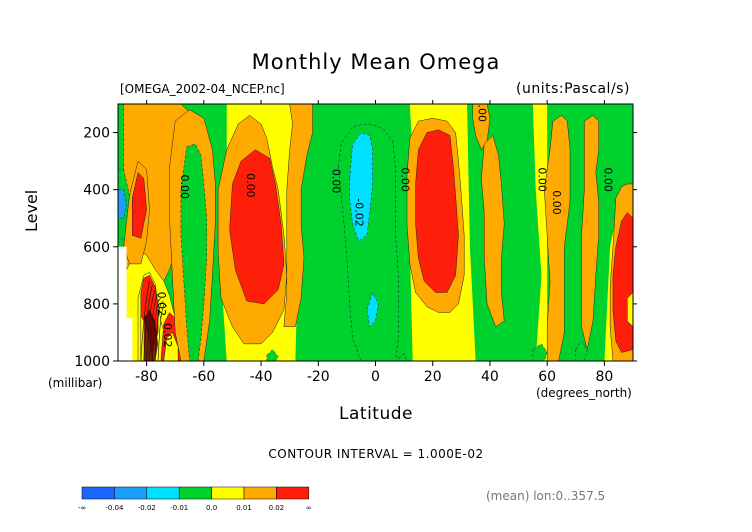  What do you see at coordinates (125, 303) in the screenshot?
I see `missing-data` at bounding box center [125, 303].